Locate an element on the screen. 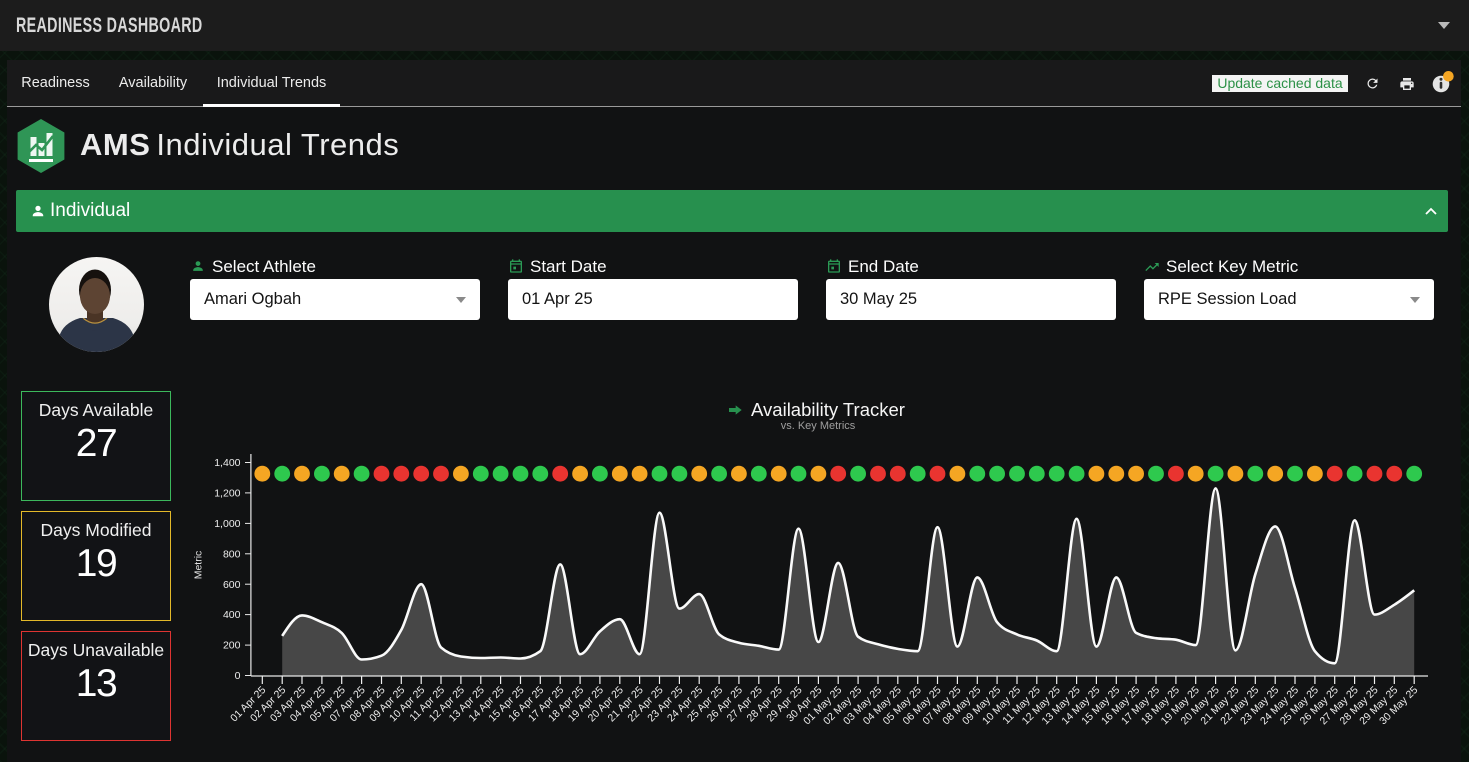  svg-text: 200 is located at coordinates (232, 646).